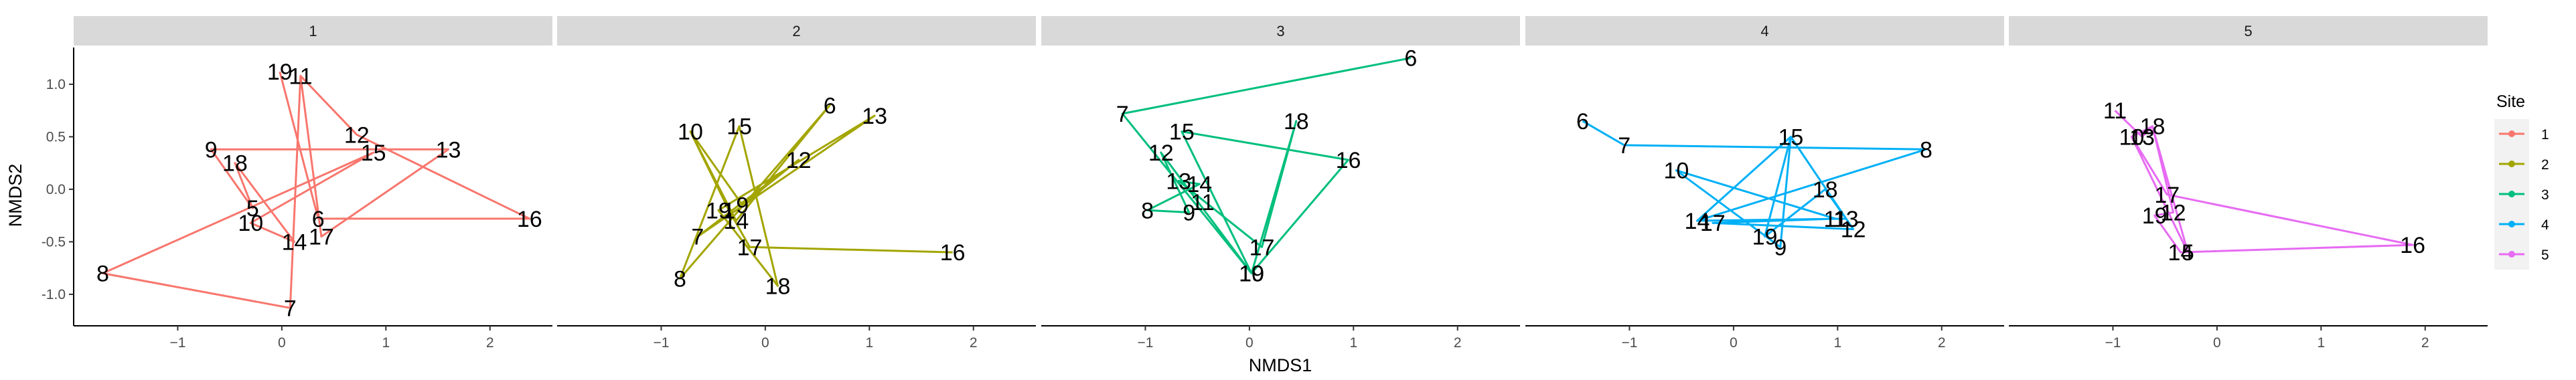 The height and width of the screenshot is (380, 2576). I want to click on facet-strip-label: 1, so click(313, 31).